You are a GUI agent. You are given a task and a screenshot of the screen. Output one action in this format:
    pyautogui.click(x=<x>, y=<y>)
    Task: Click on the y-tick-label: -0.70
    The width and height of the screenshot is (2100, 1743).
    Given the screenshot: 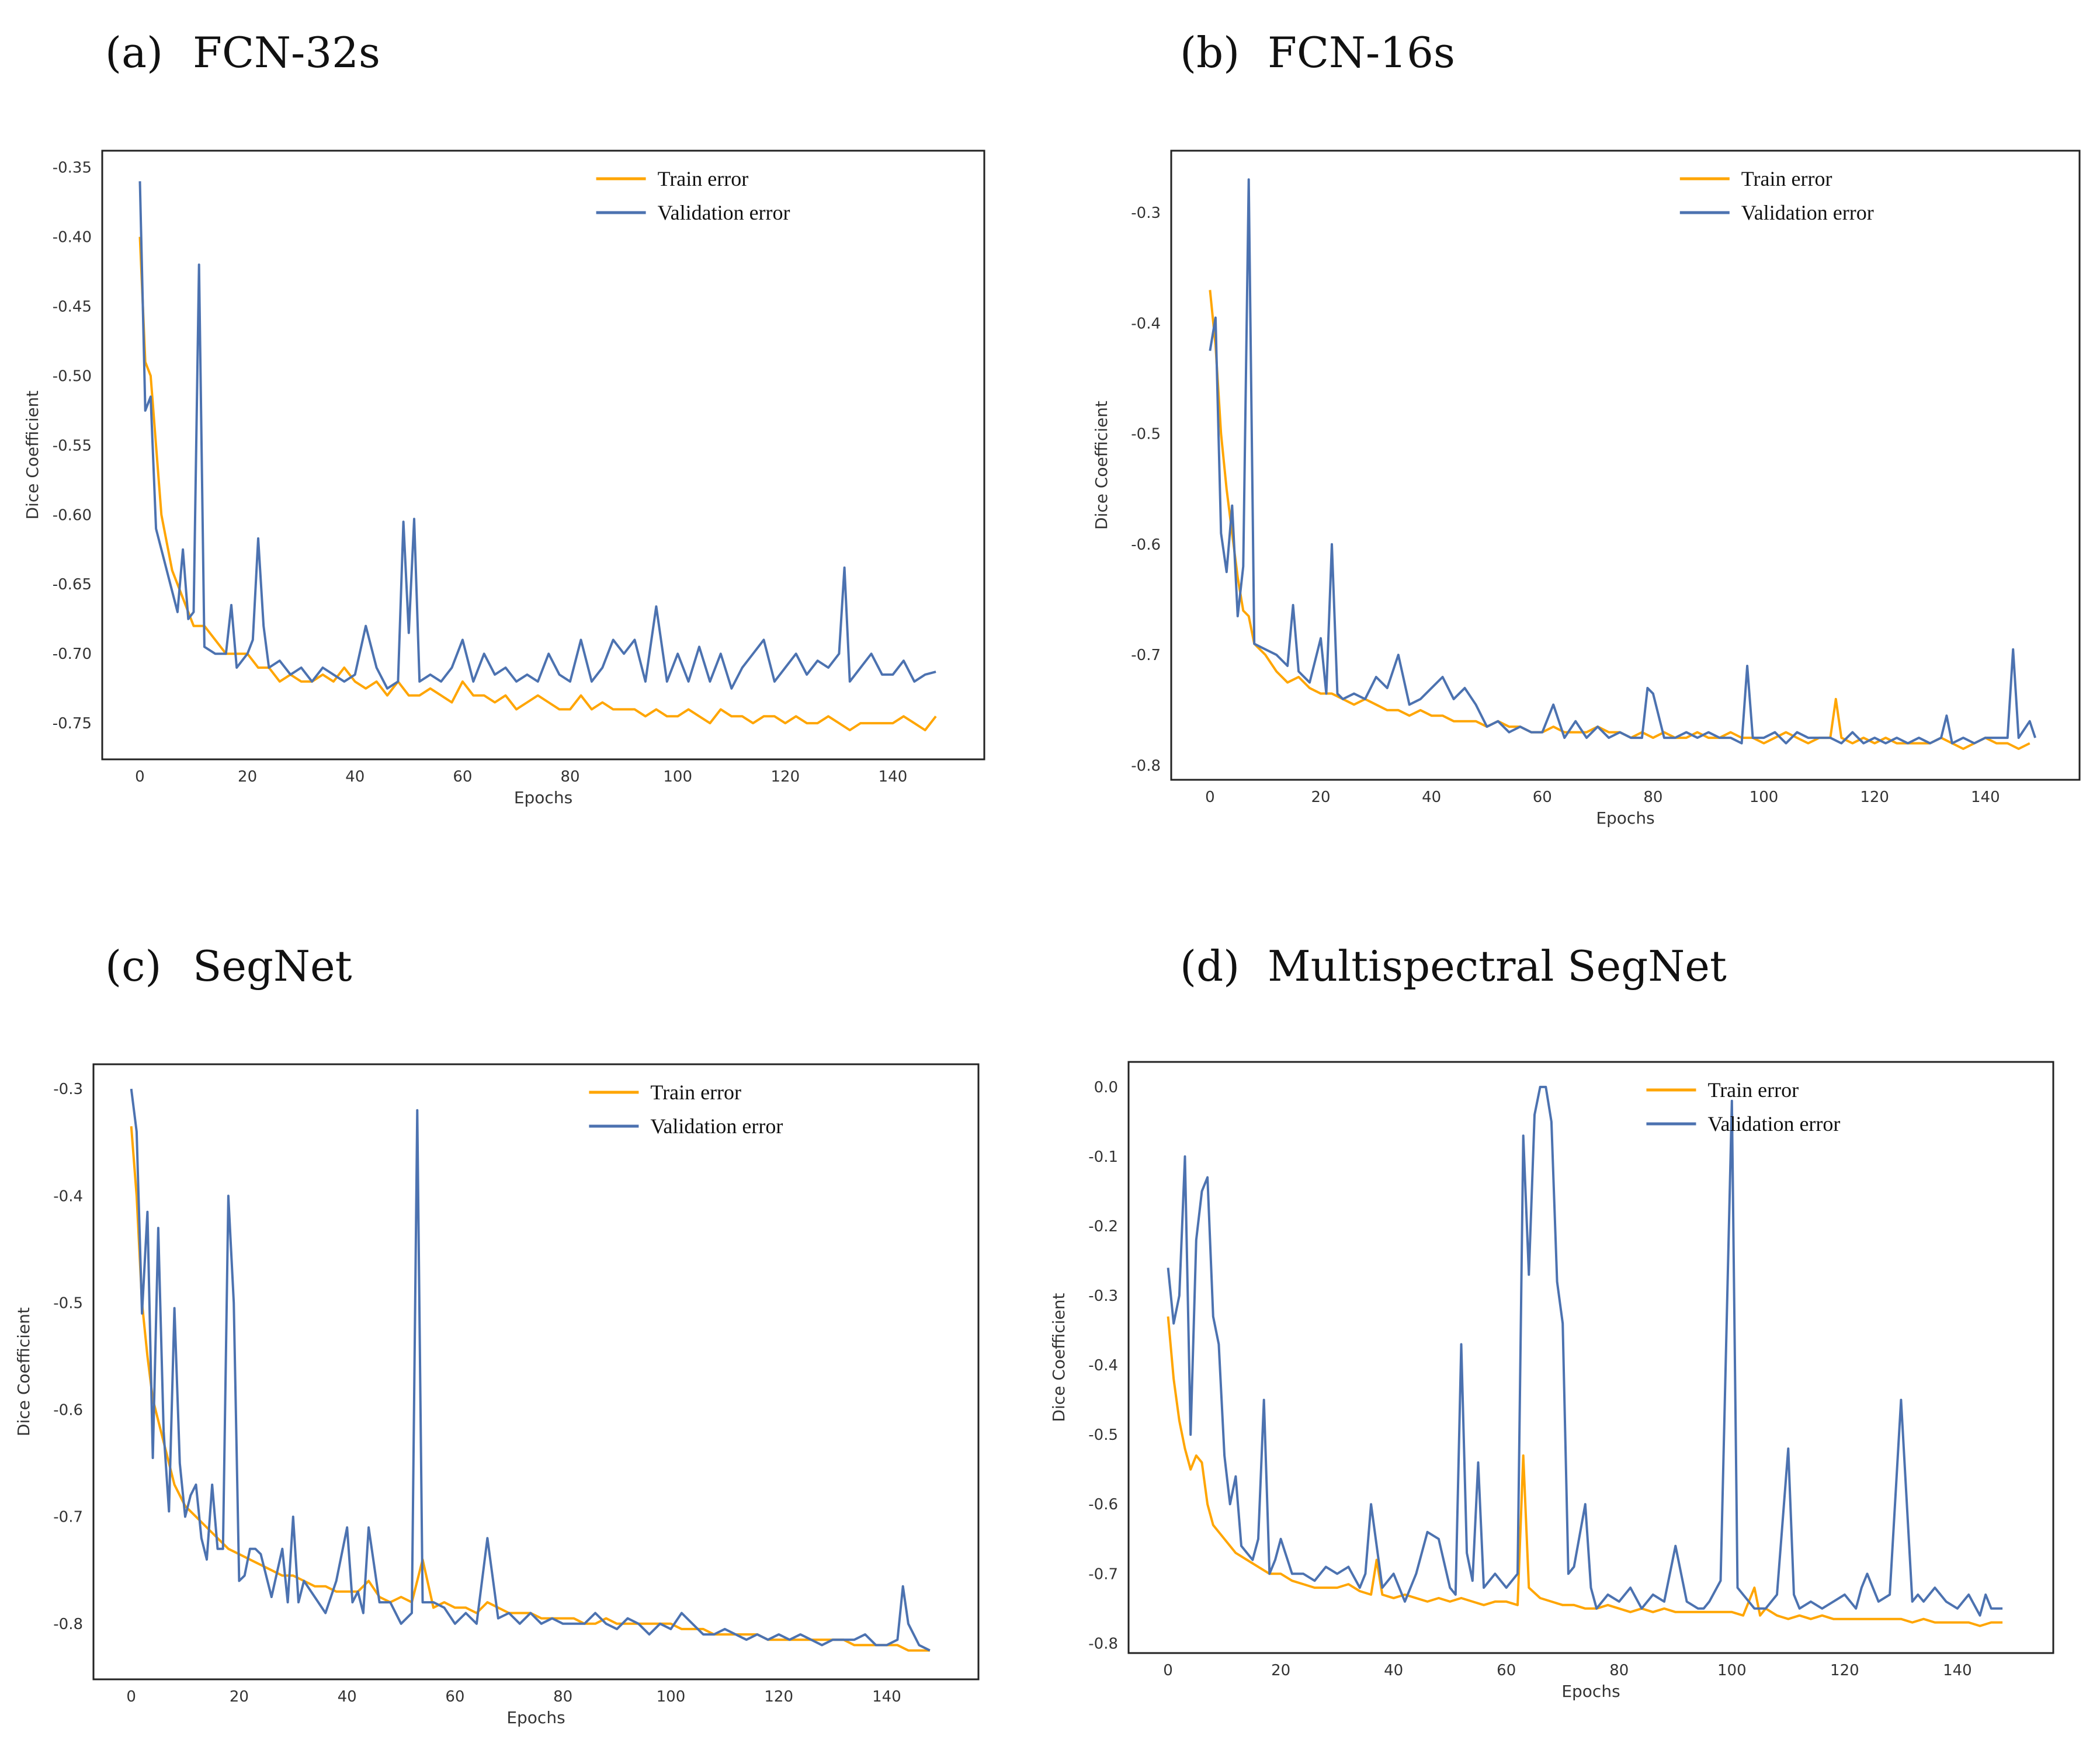 What is the action you would take?
    pyautogui.click(x=72, y=654)
    